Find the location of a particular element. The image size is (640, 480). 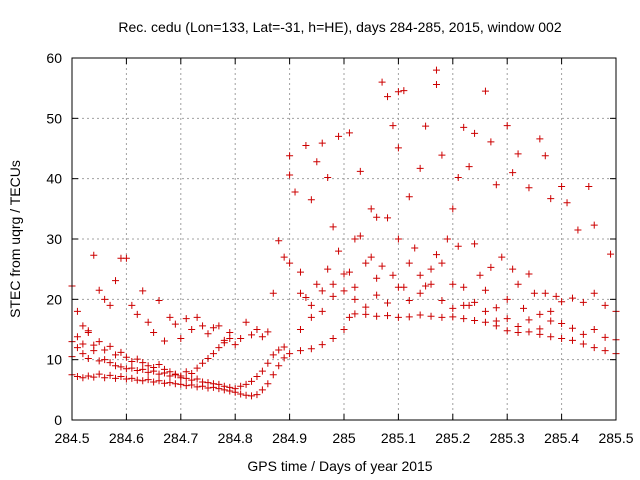

y-tick-label: 10 is located at coordinates (54, 360).